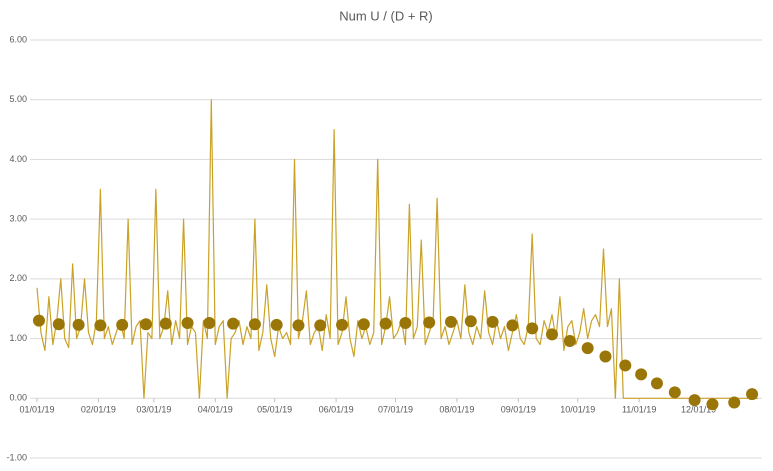 The image size is (773, 471). What do you see at coordinates (153, 410) in the screenshot?
I see `x-tick-label: 03/01/19` at bounding box center [153, 410].